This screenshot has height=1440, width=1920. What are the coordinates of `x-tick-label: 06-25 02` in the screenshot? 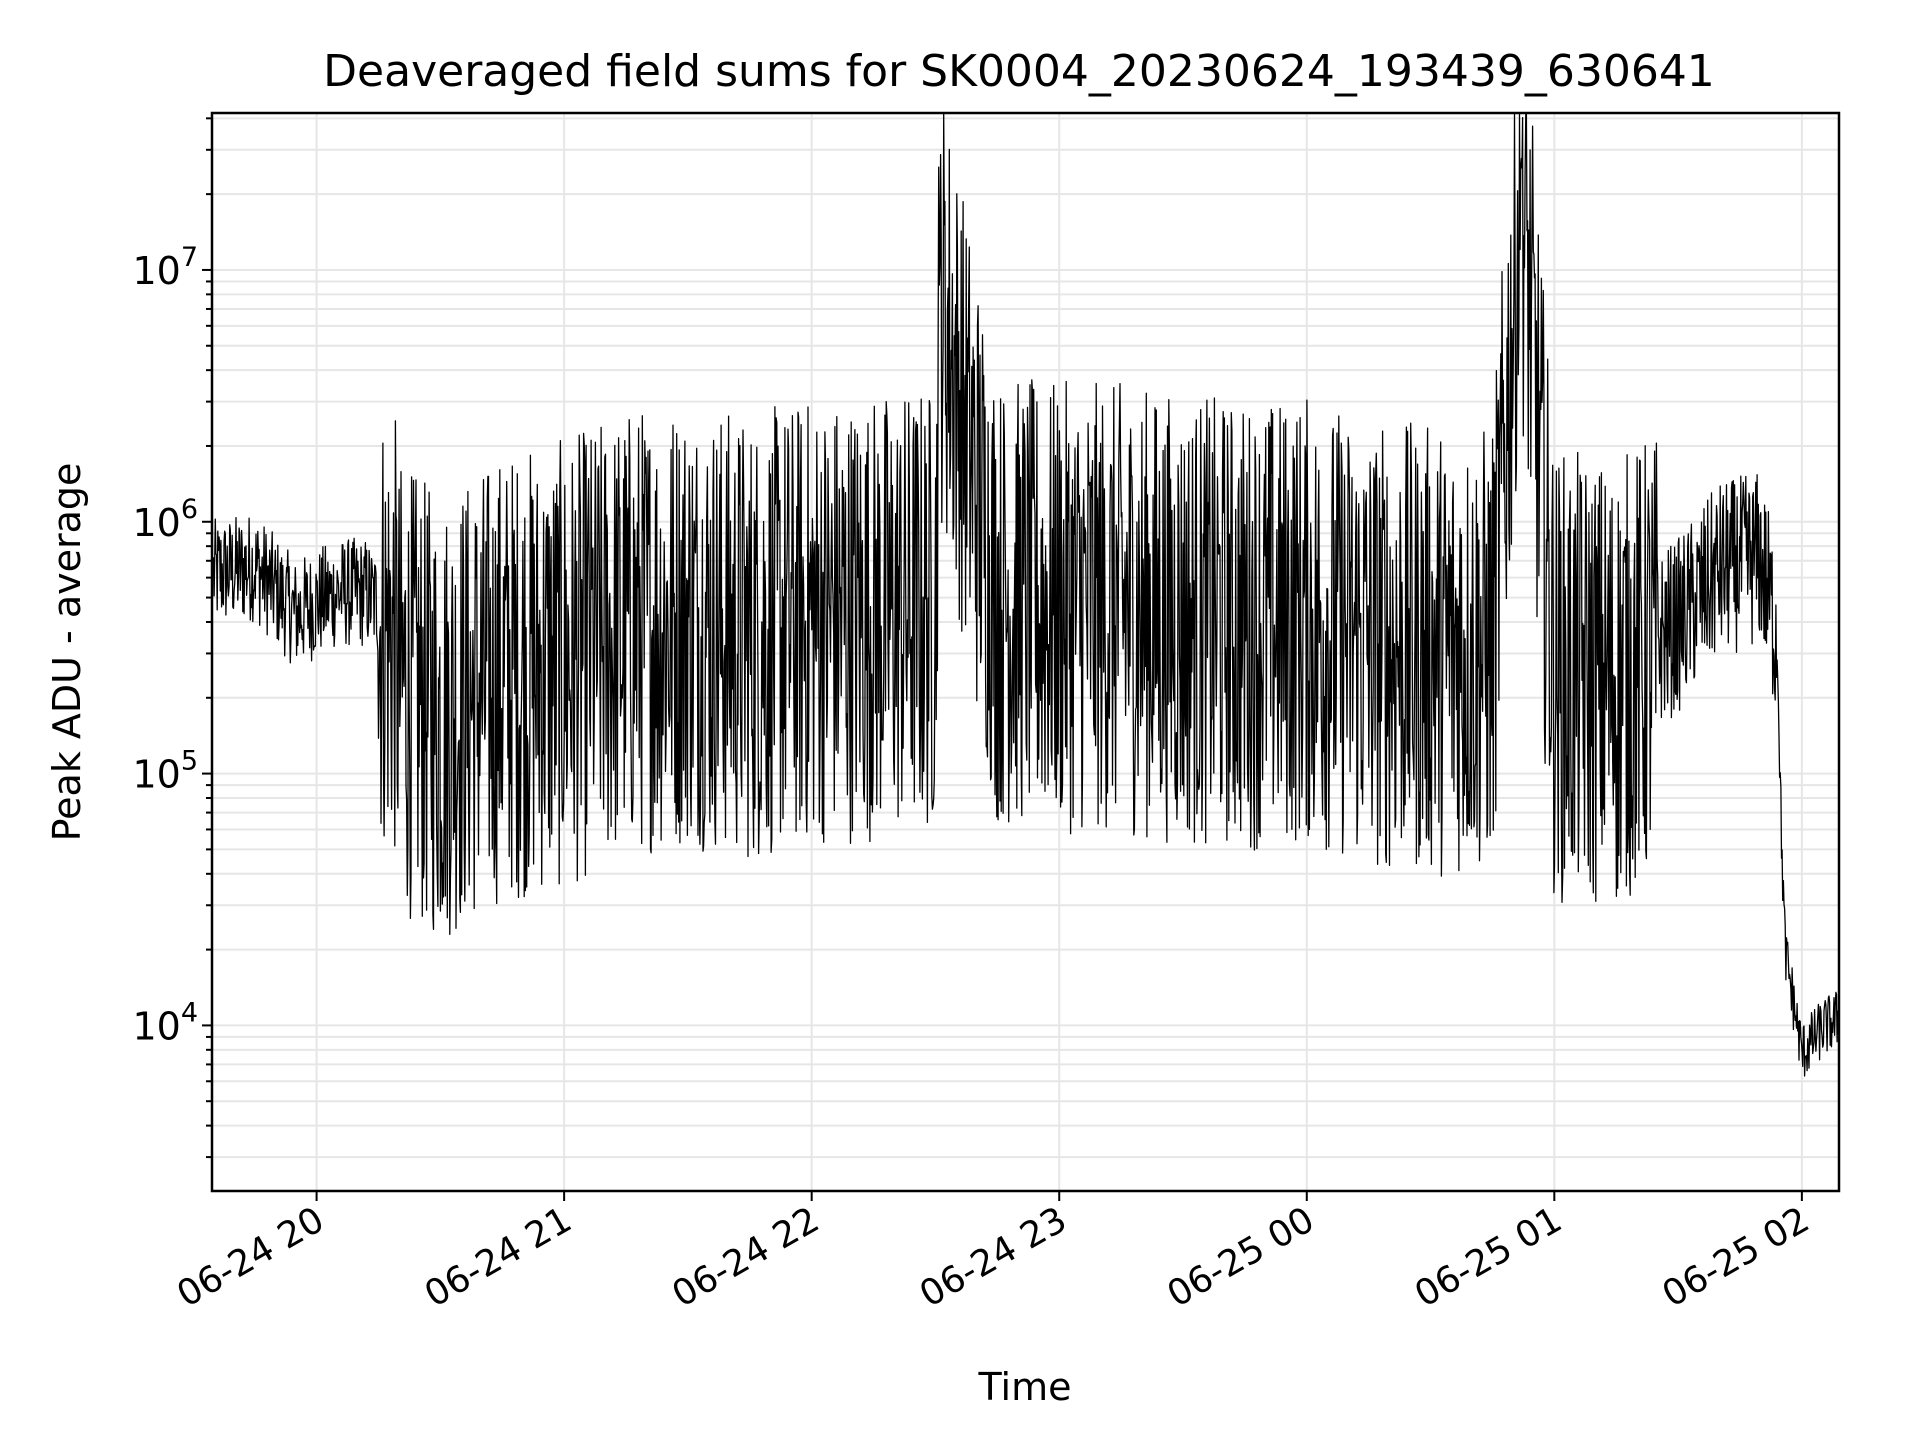 It's located at (1736, 1257).